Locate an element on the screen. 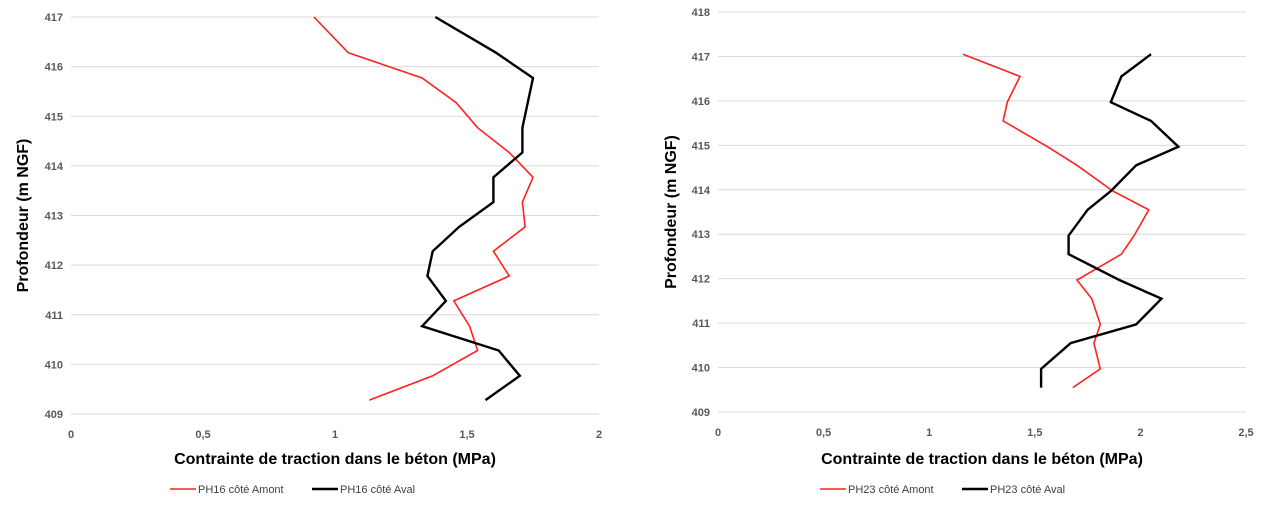 The width and height of the screenshot is (1269, 507). x-tick-label: 2,5 is located at coordinates (1245, 433).